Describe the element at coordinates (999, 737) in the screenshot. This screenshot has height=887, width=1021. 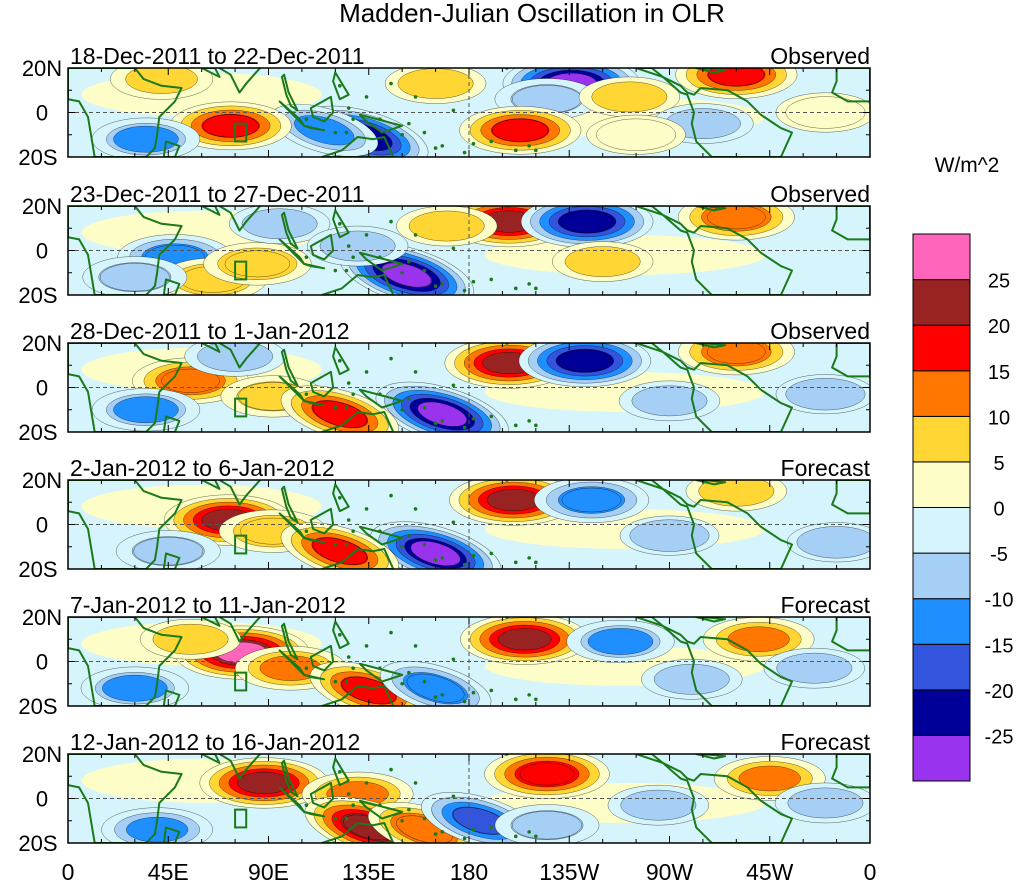
I see `colorbar-level-label: -25` at that location.